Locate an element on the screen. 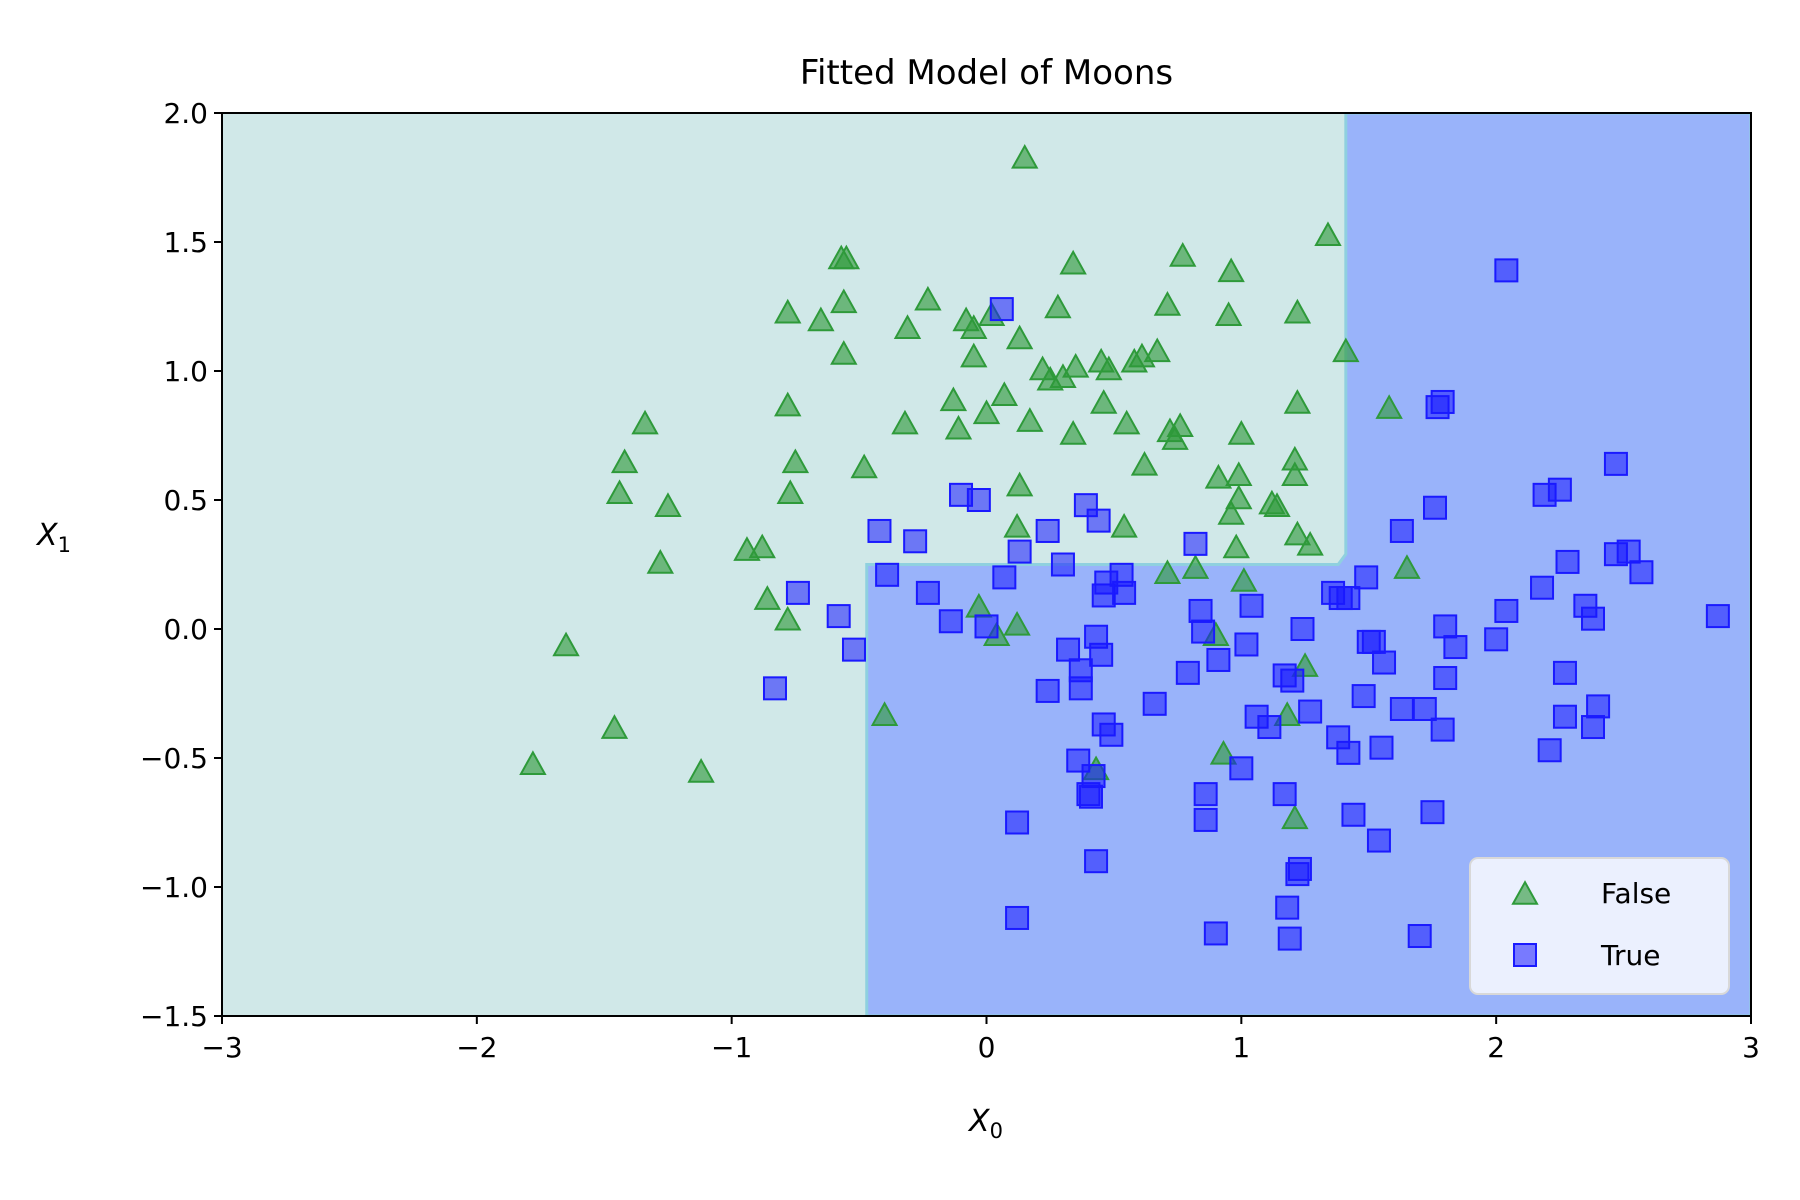  y-axis-label: X1 is located at coordinates (53, 537).